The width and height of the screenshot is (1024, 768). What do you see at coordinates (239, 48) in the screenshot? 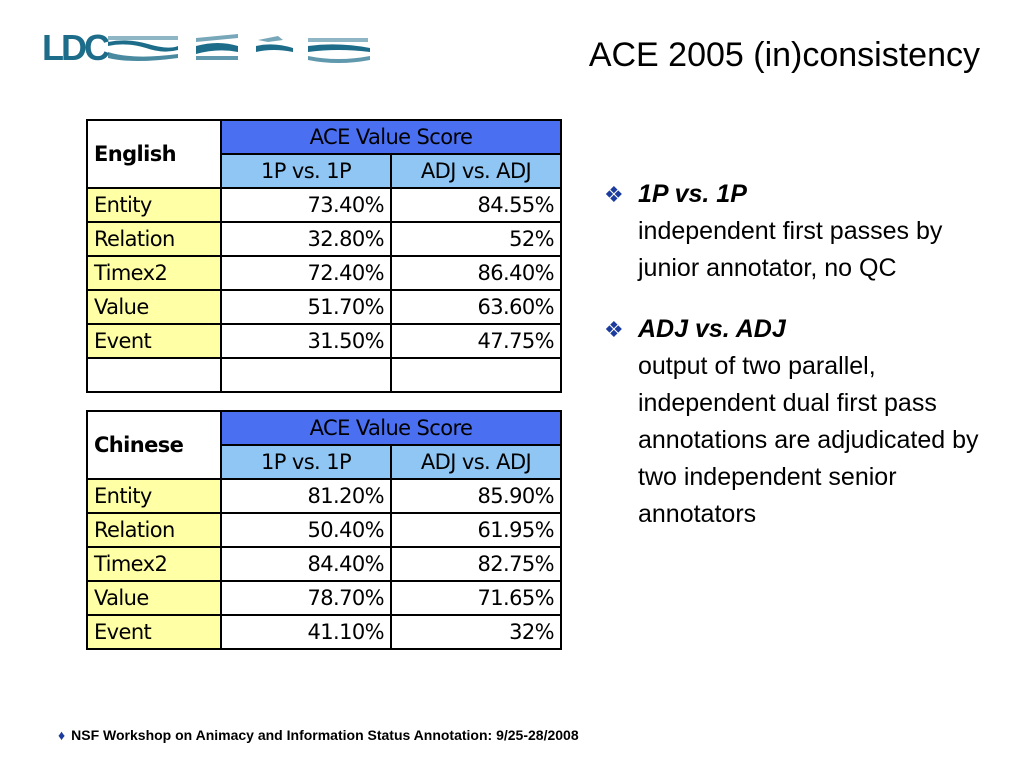
I see `logo-waves-graphic` at bounding box center [239, 48].